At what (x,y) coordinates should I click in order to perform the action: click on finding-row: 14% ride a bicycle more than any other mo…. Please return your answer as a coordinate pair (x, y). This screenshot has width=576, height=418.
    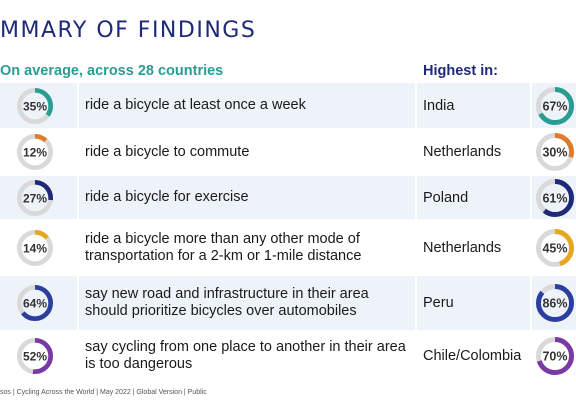
    Looking at the image, I should click on (288, 248).